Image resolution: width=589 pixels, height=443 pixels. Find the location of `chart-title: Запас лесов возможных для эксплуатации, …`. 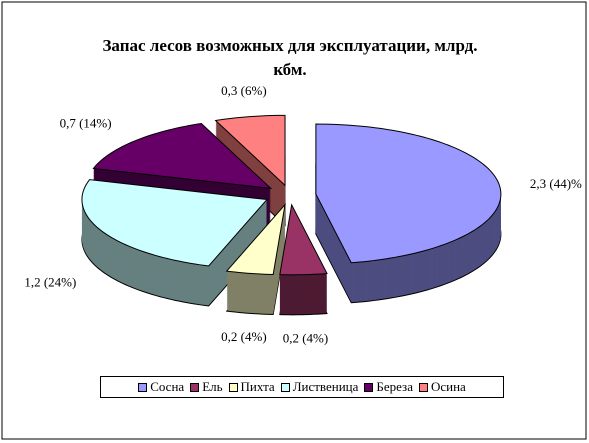

chart-title: Запас лесов возможных для эксплуатации, … is located at coordinates (290, 57).